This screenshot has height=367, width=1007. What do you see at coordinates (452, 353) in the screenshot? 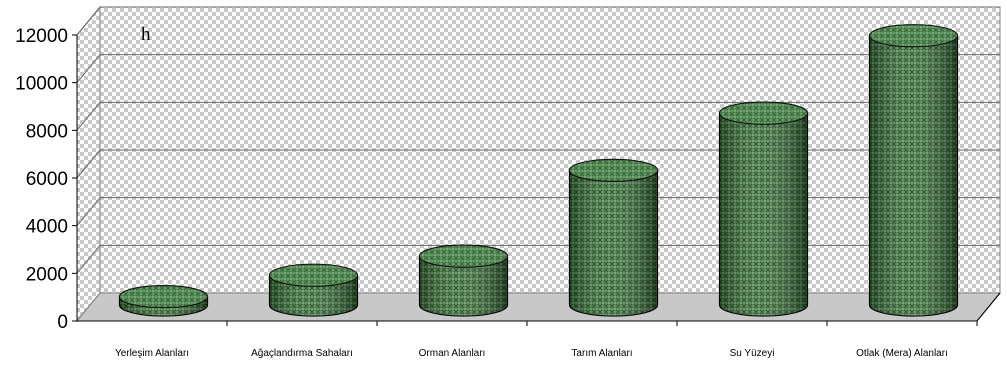
I see `x-tick-label: Orman Alanları` at bounding box center [452, 353].